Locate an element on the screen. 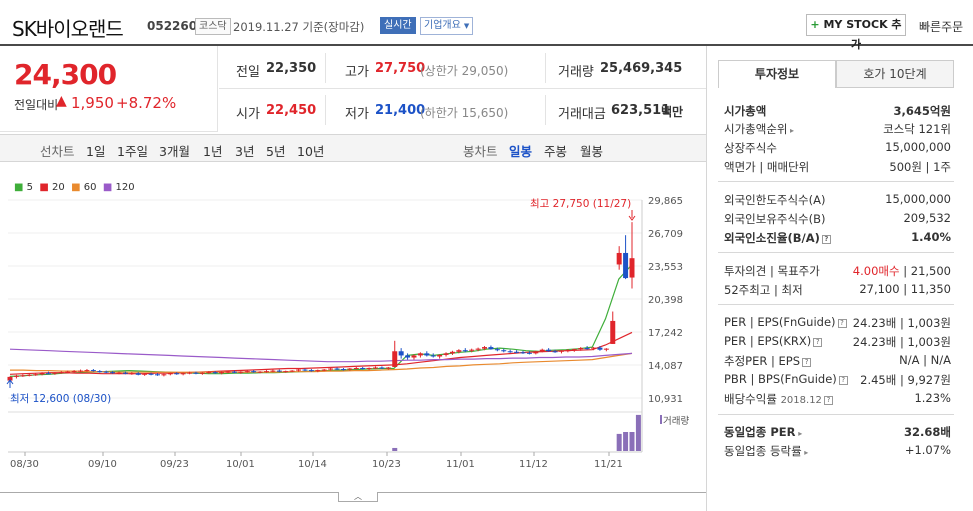 This screenshot has height=511, width=973. trade-amount-value: 623,511 is located at coordinates (641, 110).